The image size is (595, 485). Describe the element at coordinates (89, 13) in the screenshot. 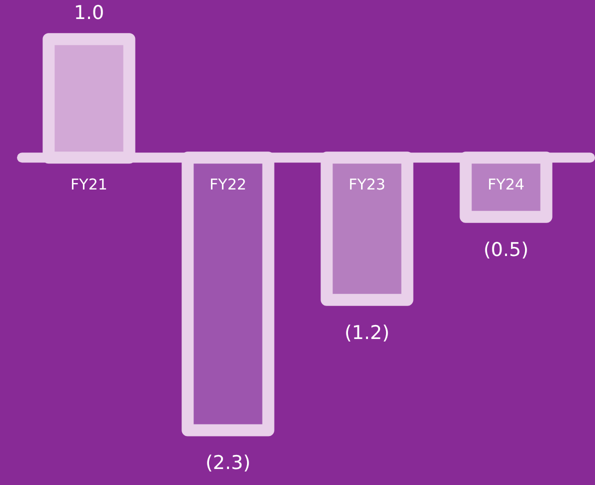

I see `data-label: 1.0` at that location.